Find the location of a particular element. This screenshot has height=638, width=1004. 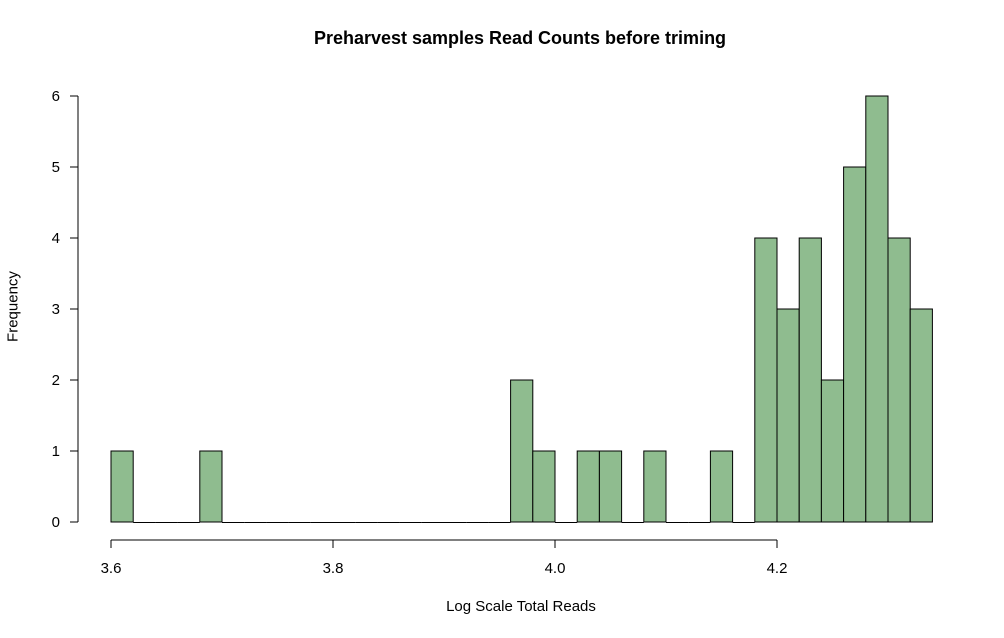

x-tick-label: 3.8 is located at coordinates (333, 568).